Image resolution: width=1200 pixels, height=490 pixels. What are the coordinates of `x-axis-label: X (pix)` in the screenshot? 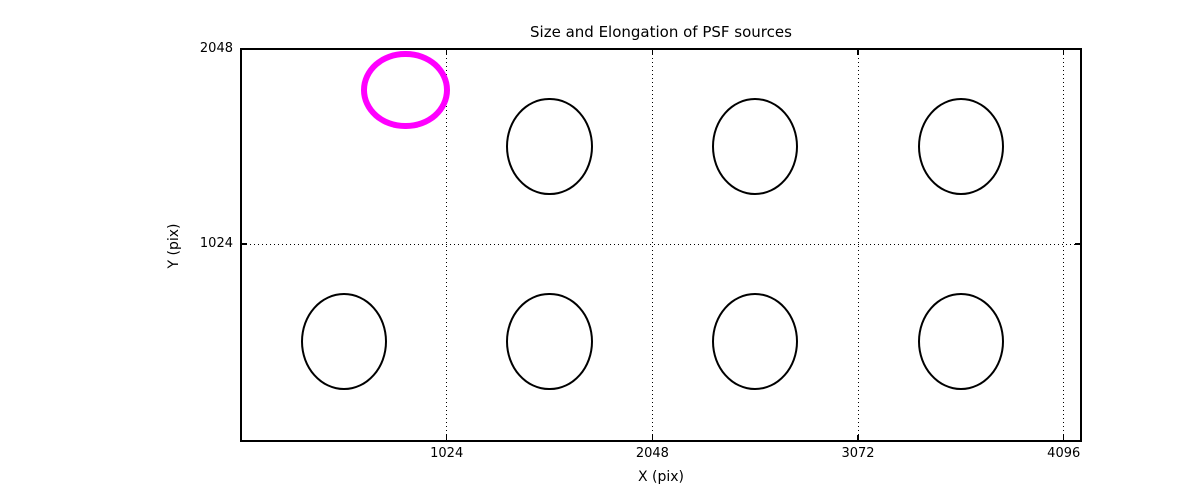 It's located at (661, 477).